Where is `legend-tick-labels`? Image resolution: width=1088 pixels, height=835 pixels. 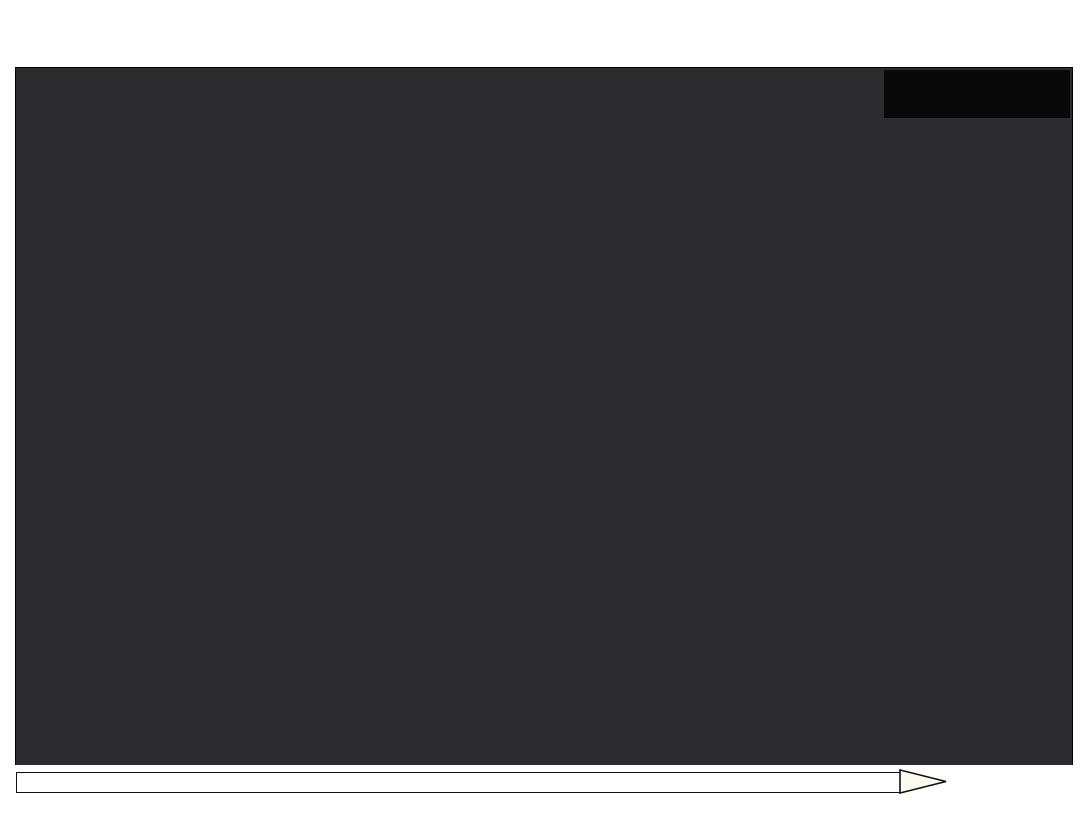
legend-tick-labels is located at coordinates (544, 808).